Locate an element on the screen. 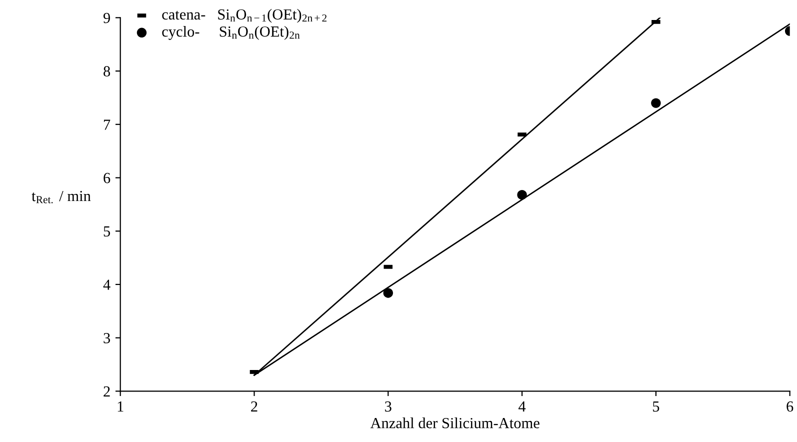 The height and width of the screenshot is (442, 797). y-tick-label: 3 is located at coordinates (107, 338).